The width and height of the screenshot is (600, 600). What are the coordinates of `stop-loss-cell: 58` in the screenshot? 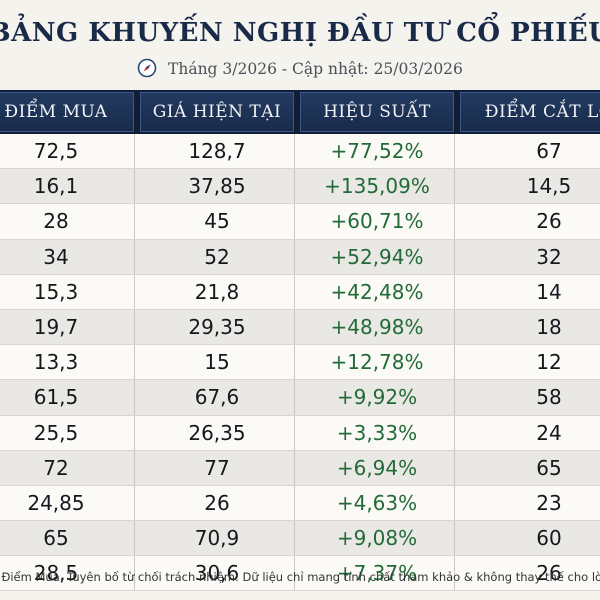 It's located at (549, 397).